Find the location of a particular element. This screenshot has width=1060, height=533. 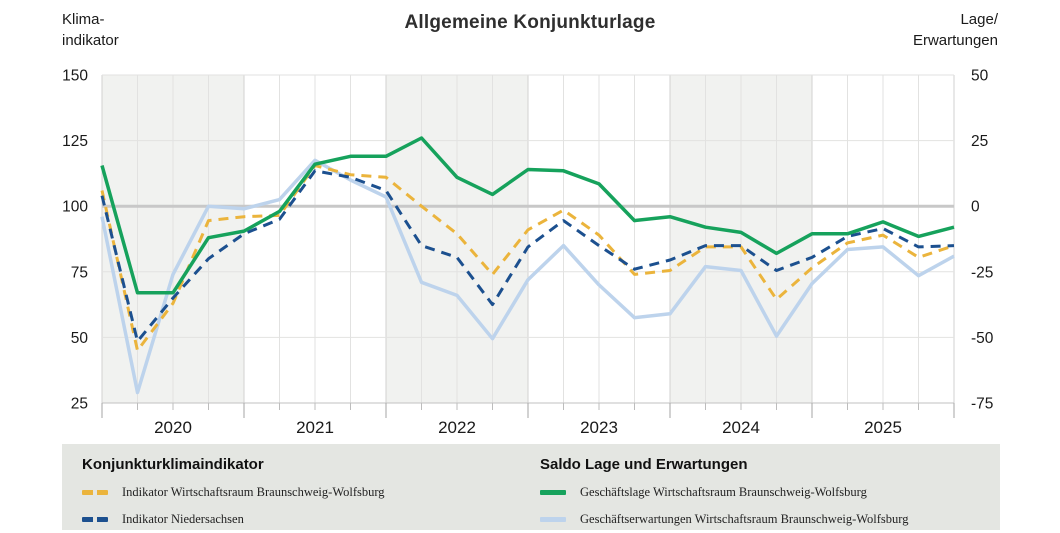

left-axis-title: Klima- indikator is located at coordinates (90, 30).